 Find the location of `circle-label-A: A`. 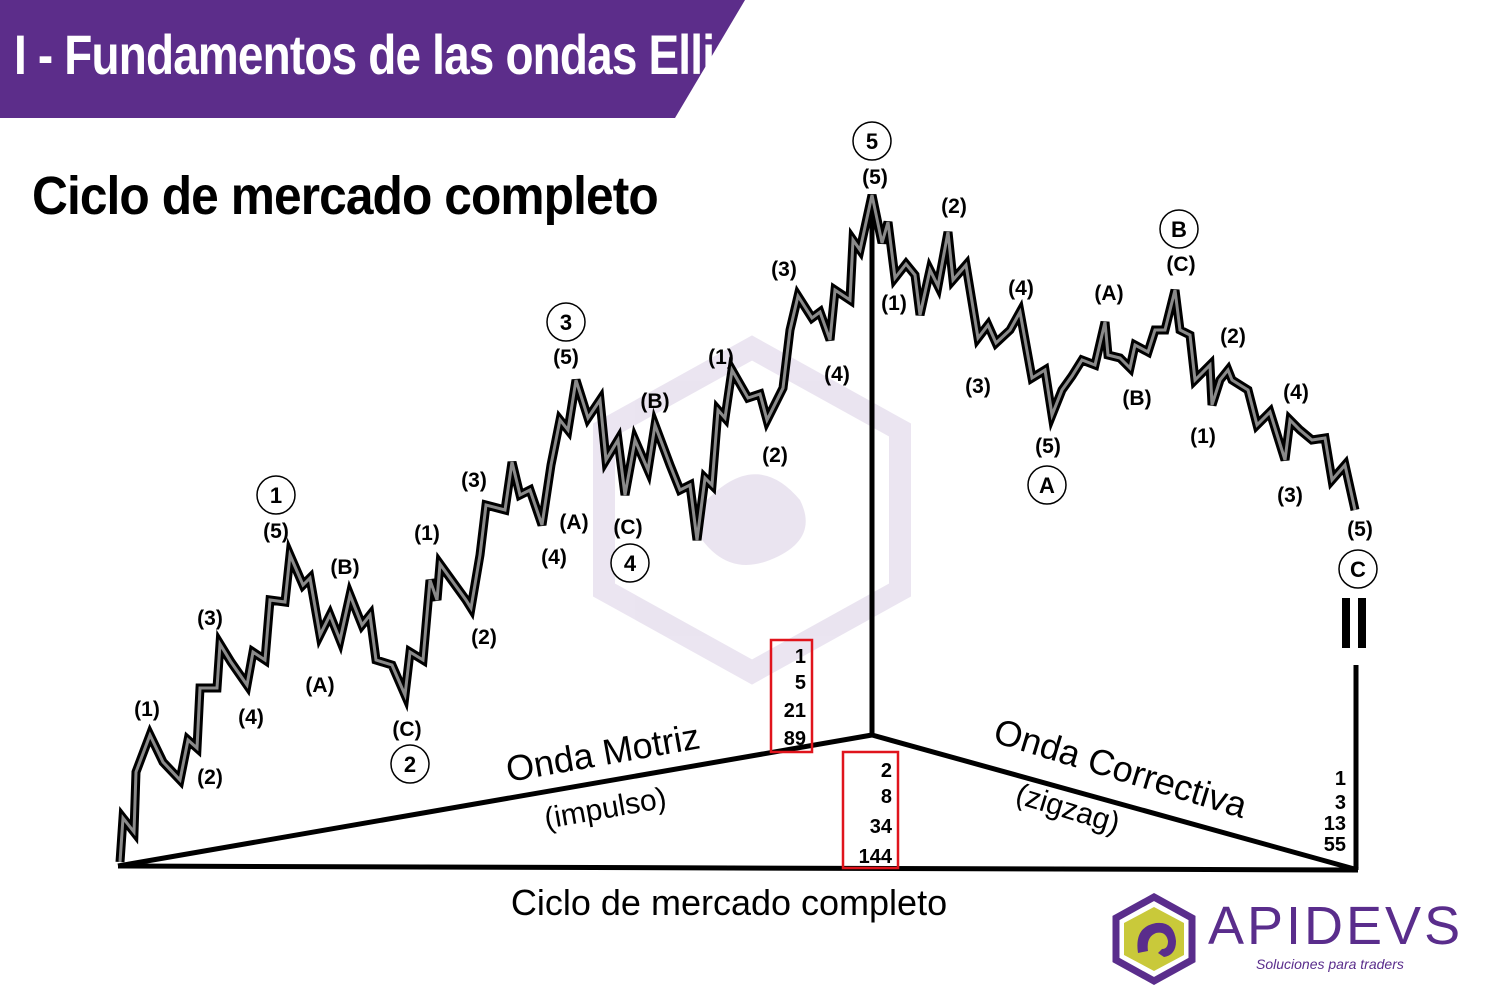

circle-label-A: A is located at coordinates (1047, 485).